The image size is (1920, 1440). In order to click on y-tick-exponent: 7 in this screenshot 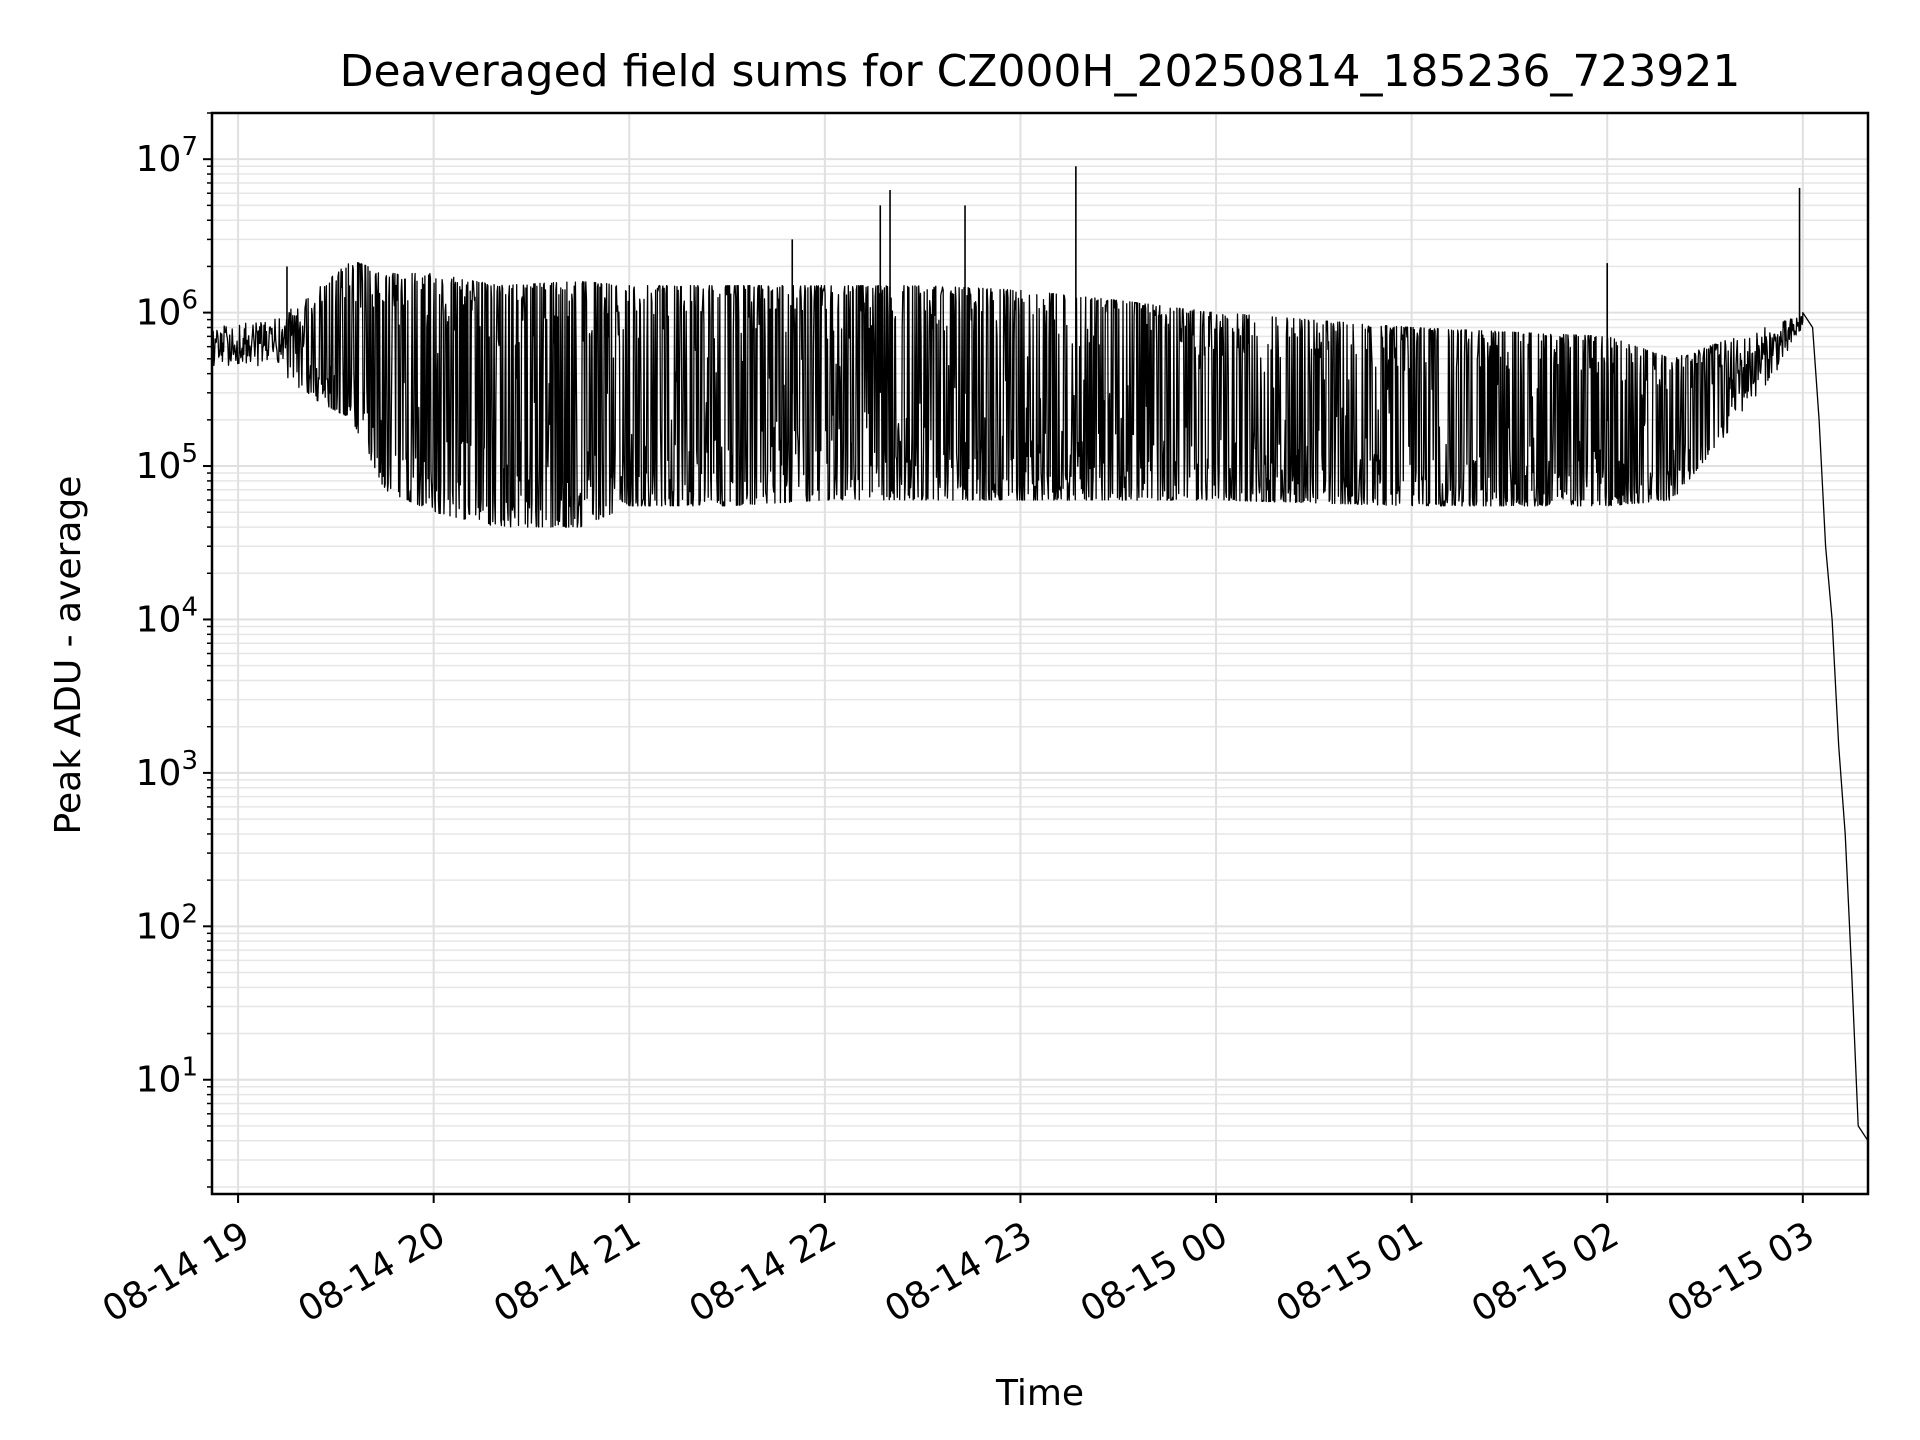, I will do `click(189, 147)`.